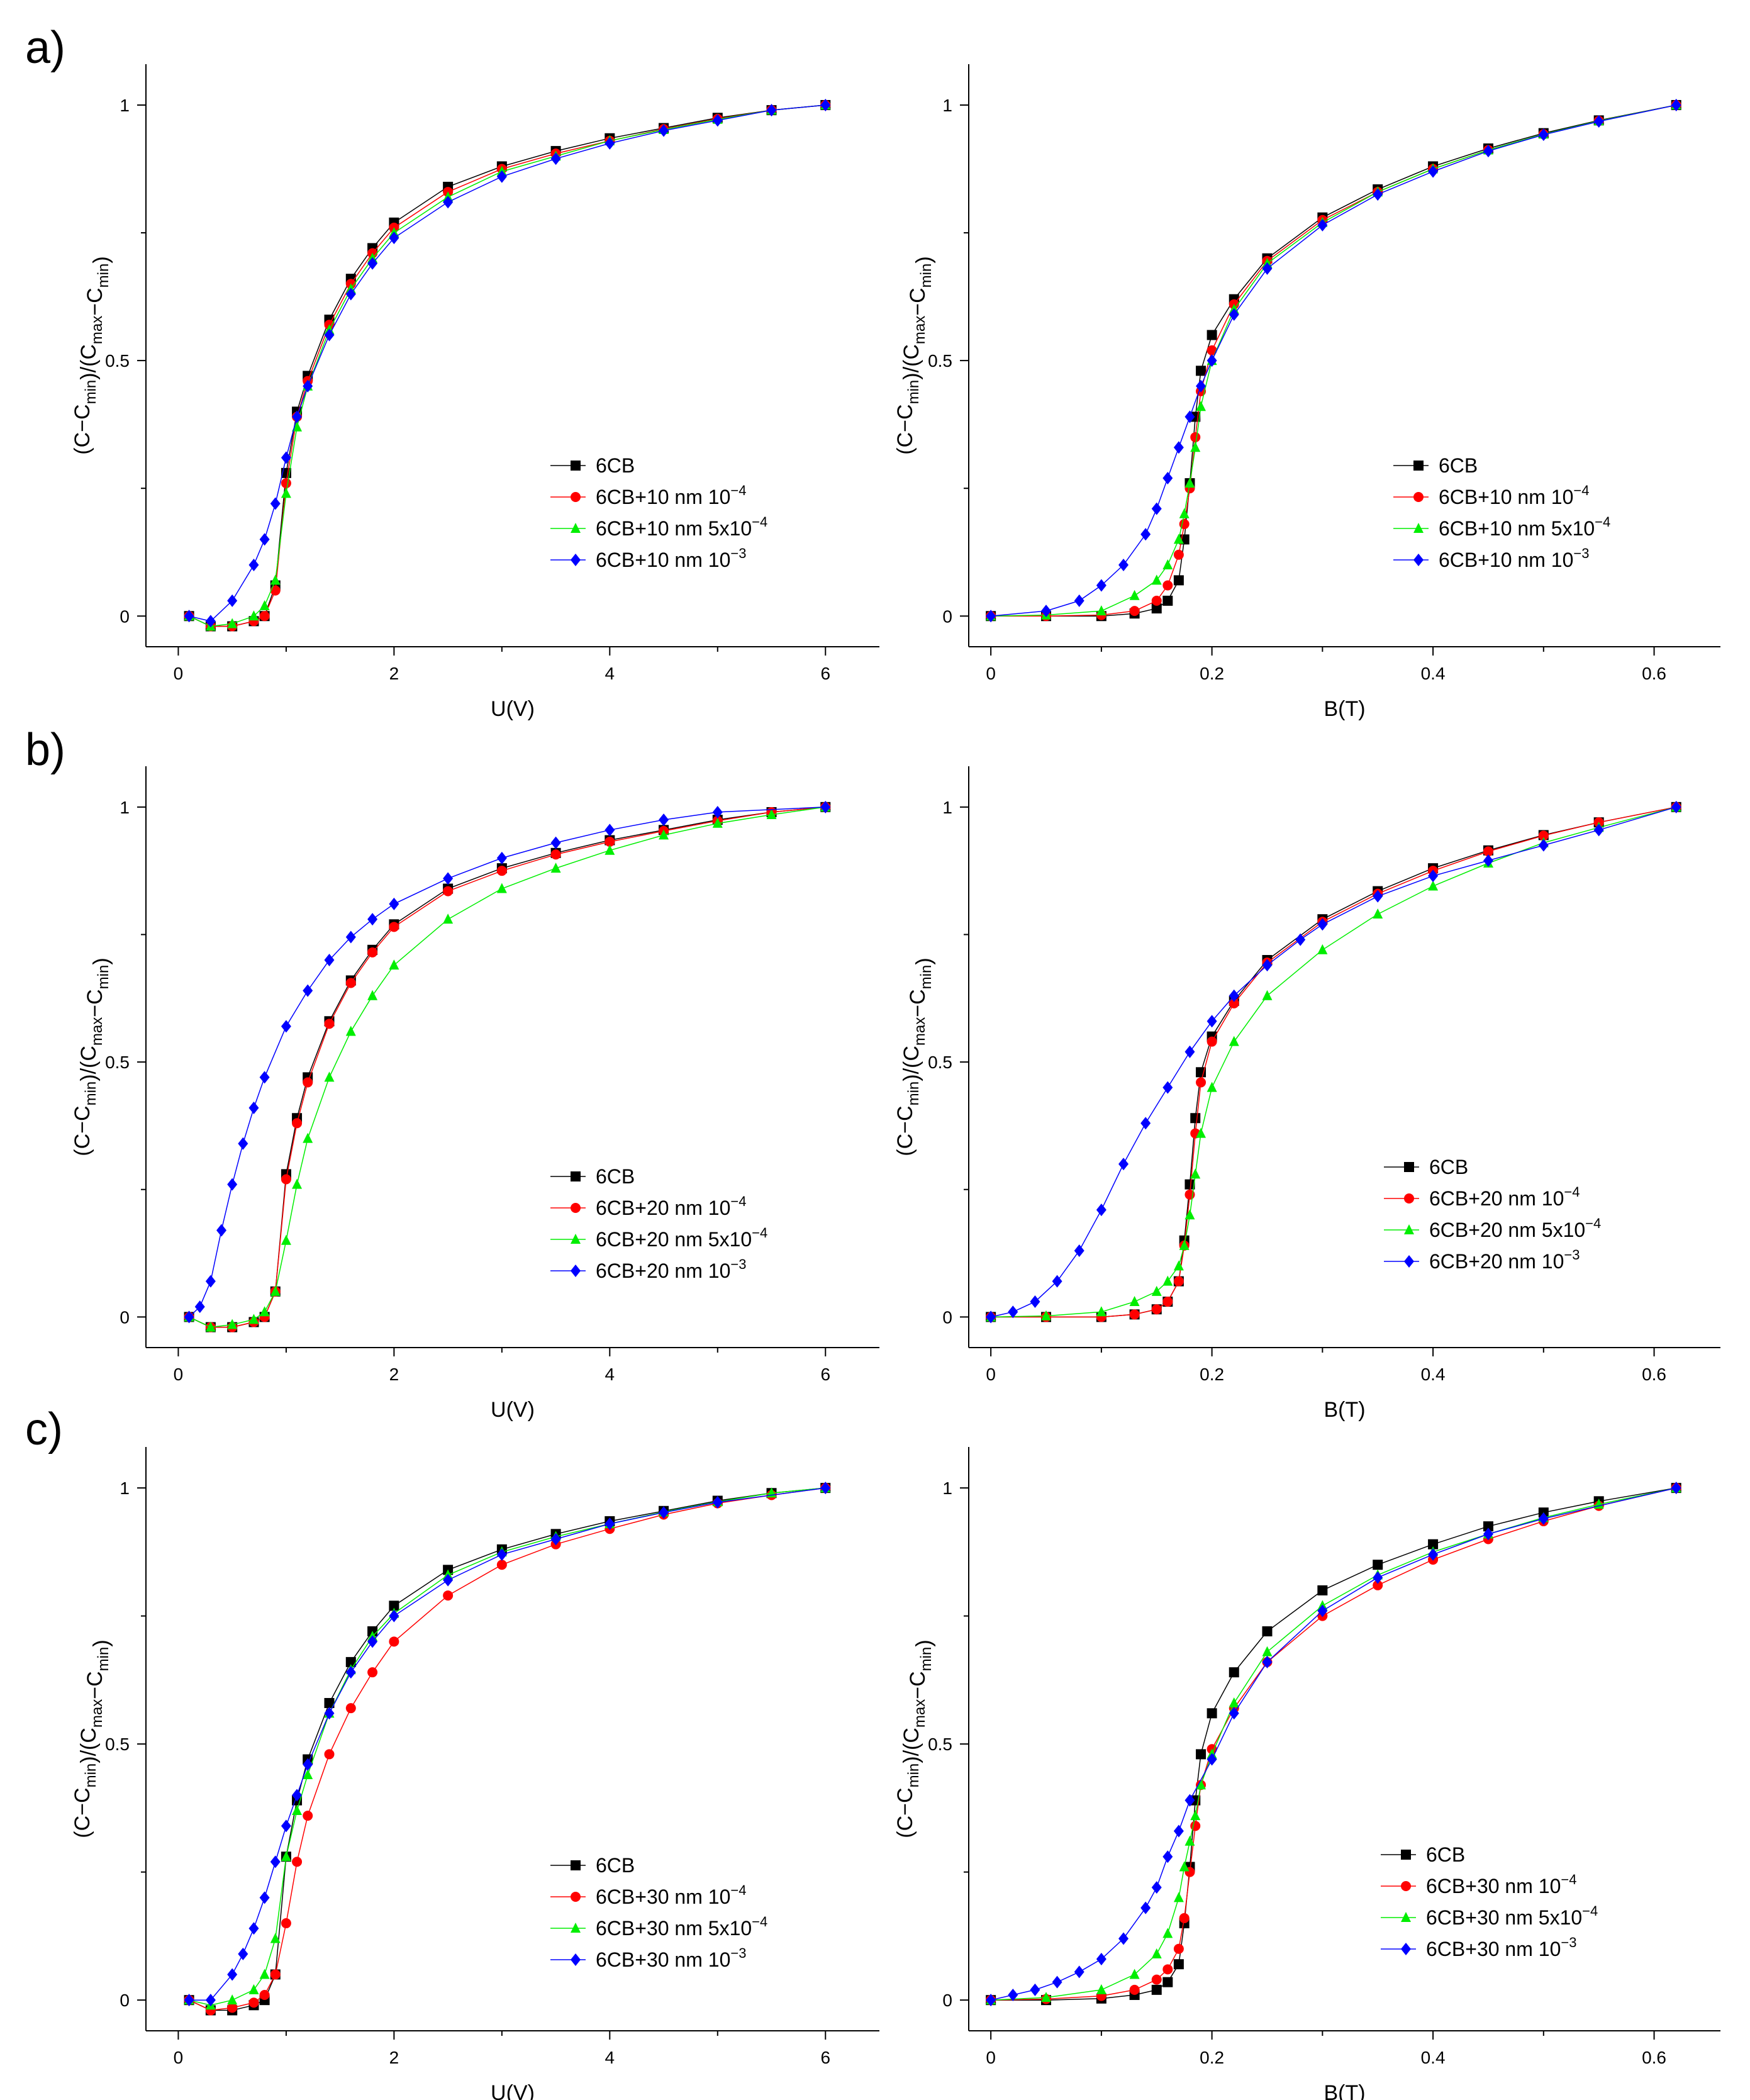  I want to click on x-tick-label: 0.2, so click(1212, 673).